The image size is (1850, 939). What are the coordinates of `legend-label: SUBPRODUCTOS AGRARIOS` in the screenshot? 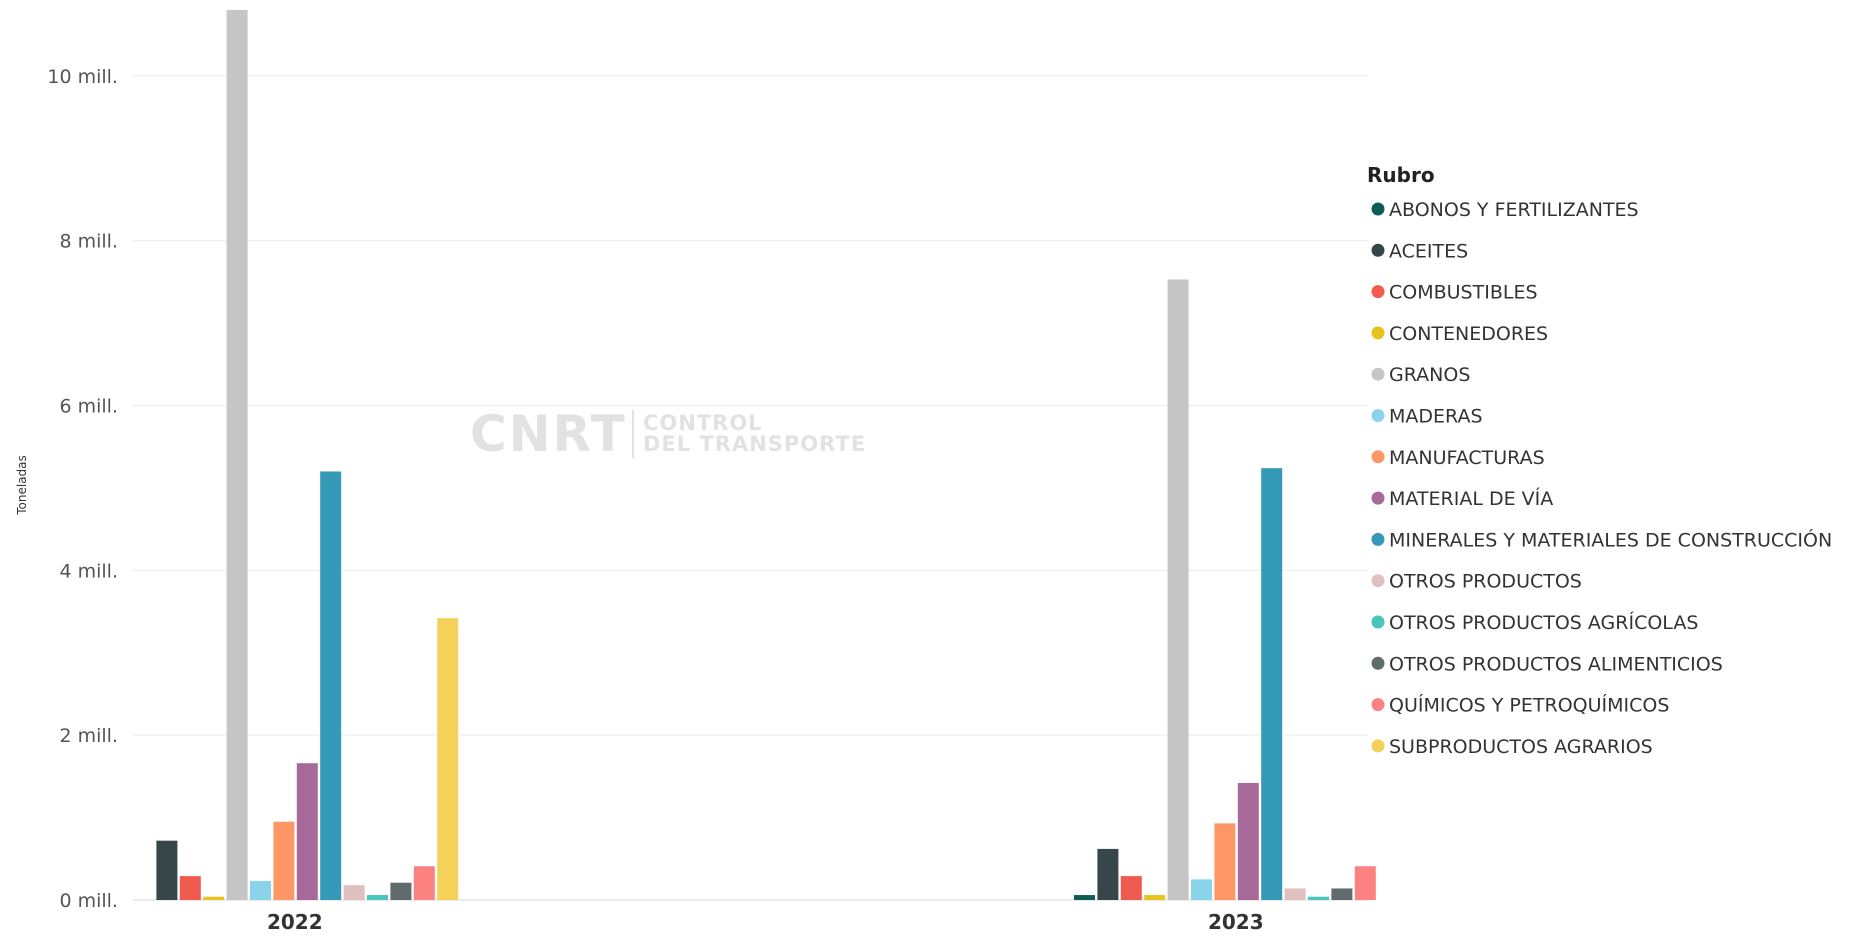 It's located at (1521, 747).